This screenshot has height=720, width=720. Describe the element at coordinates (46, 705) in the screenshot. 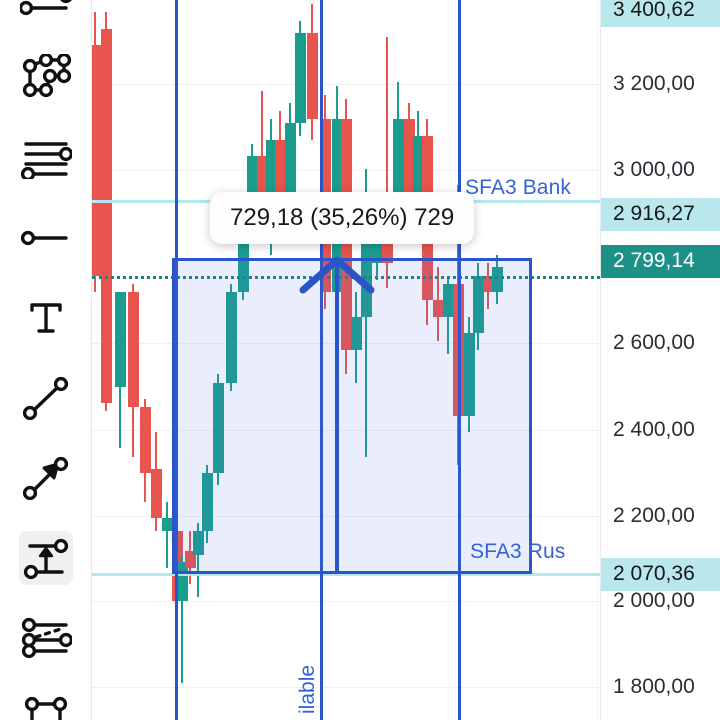

I see `rectangle-icon` at that location.